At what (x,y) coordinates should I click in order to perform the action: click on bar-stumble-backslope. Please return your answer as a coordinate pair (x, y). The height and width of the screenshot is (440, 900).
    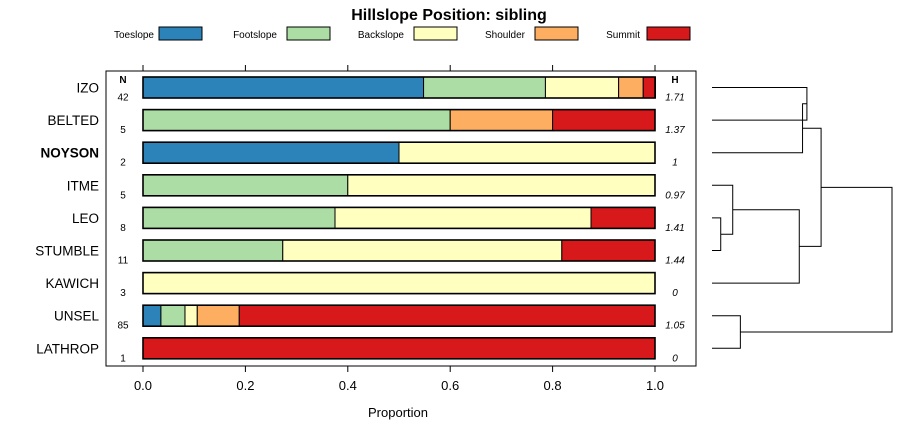
    Looking at the image, I should click on (422, 250).